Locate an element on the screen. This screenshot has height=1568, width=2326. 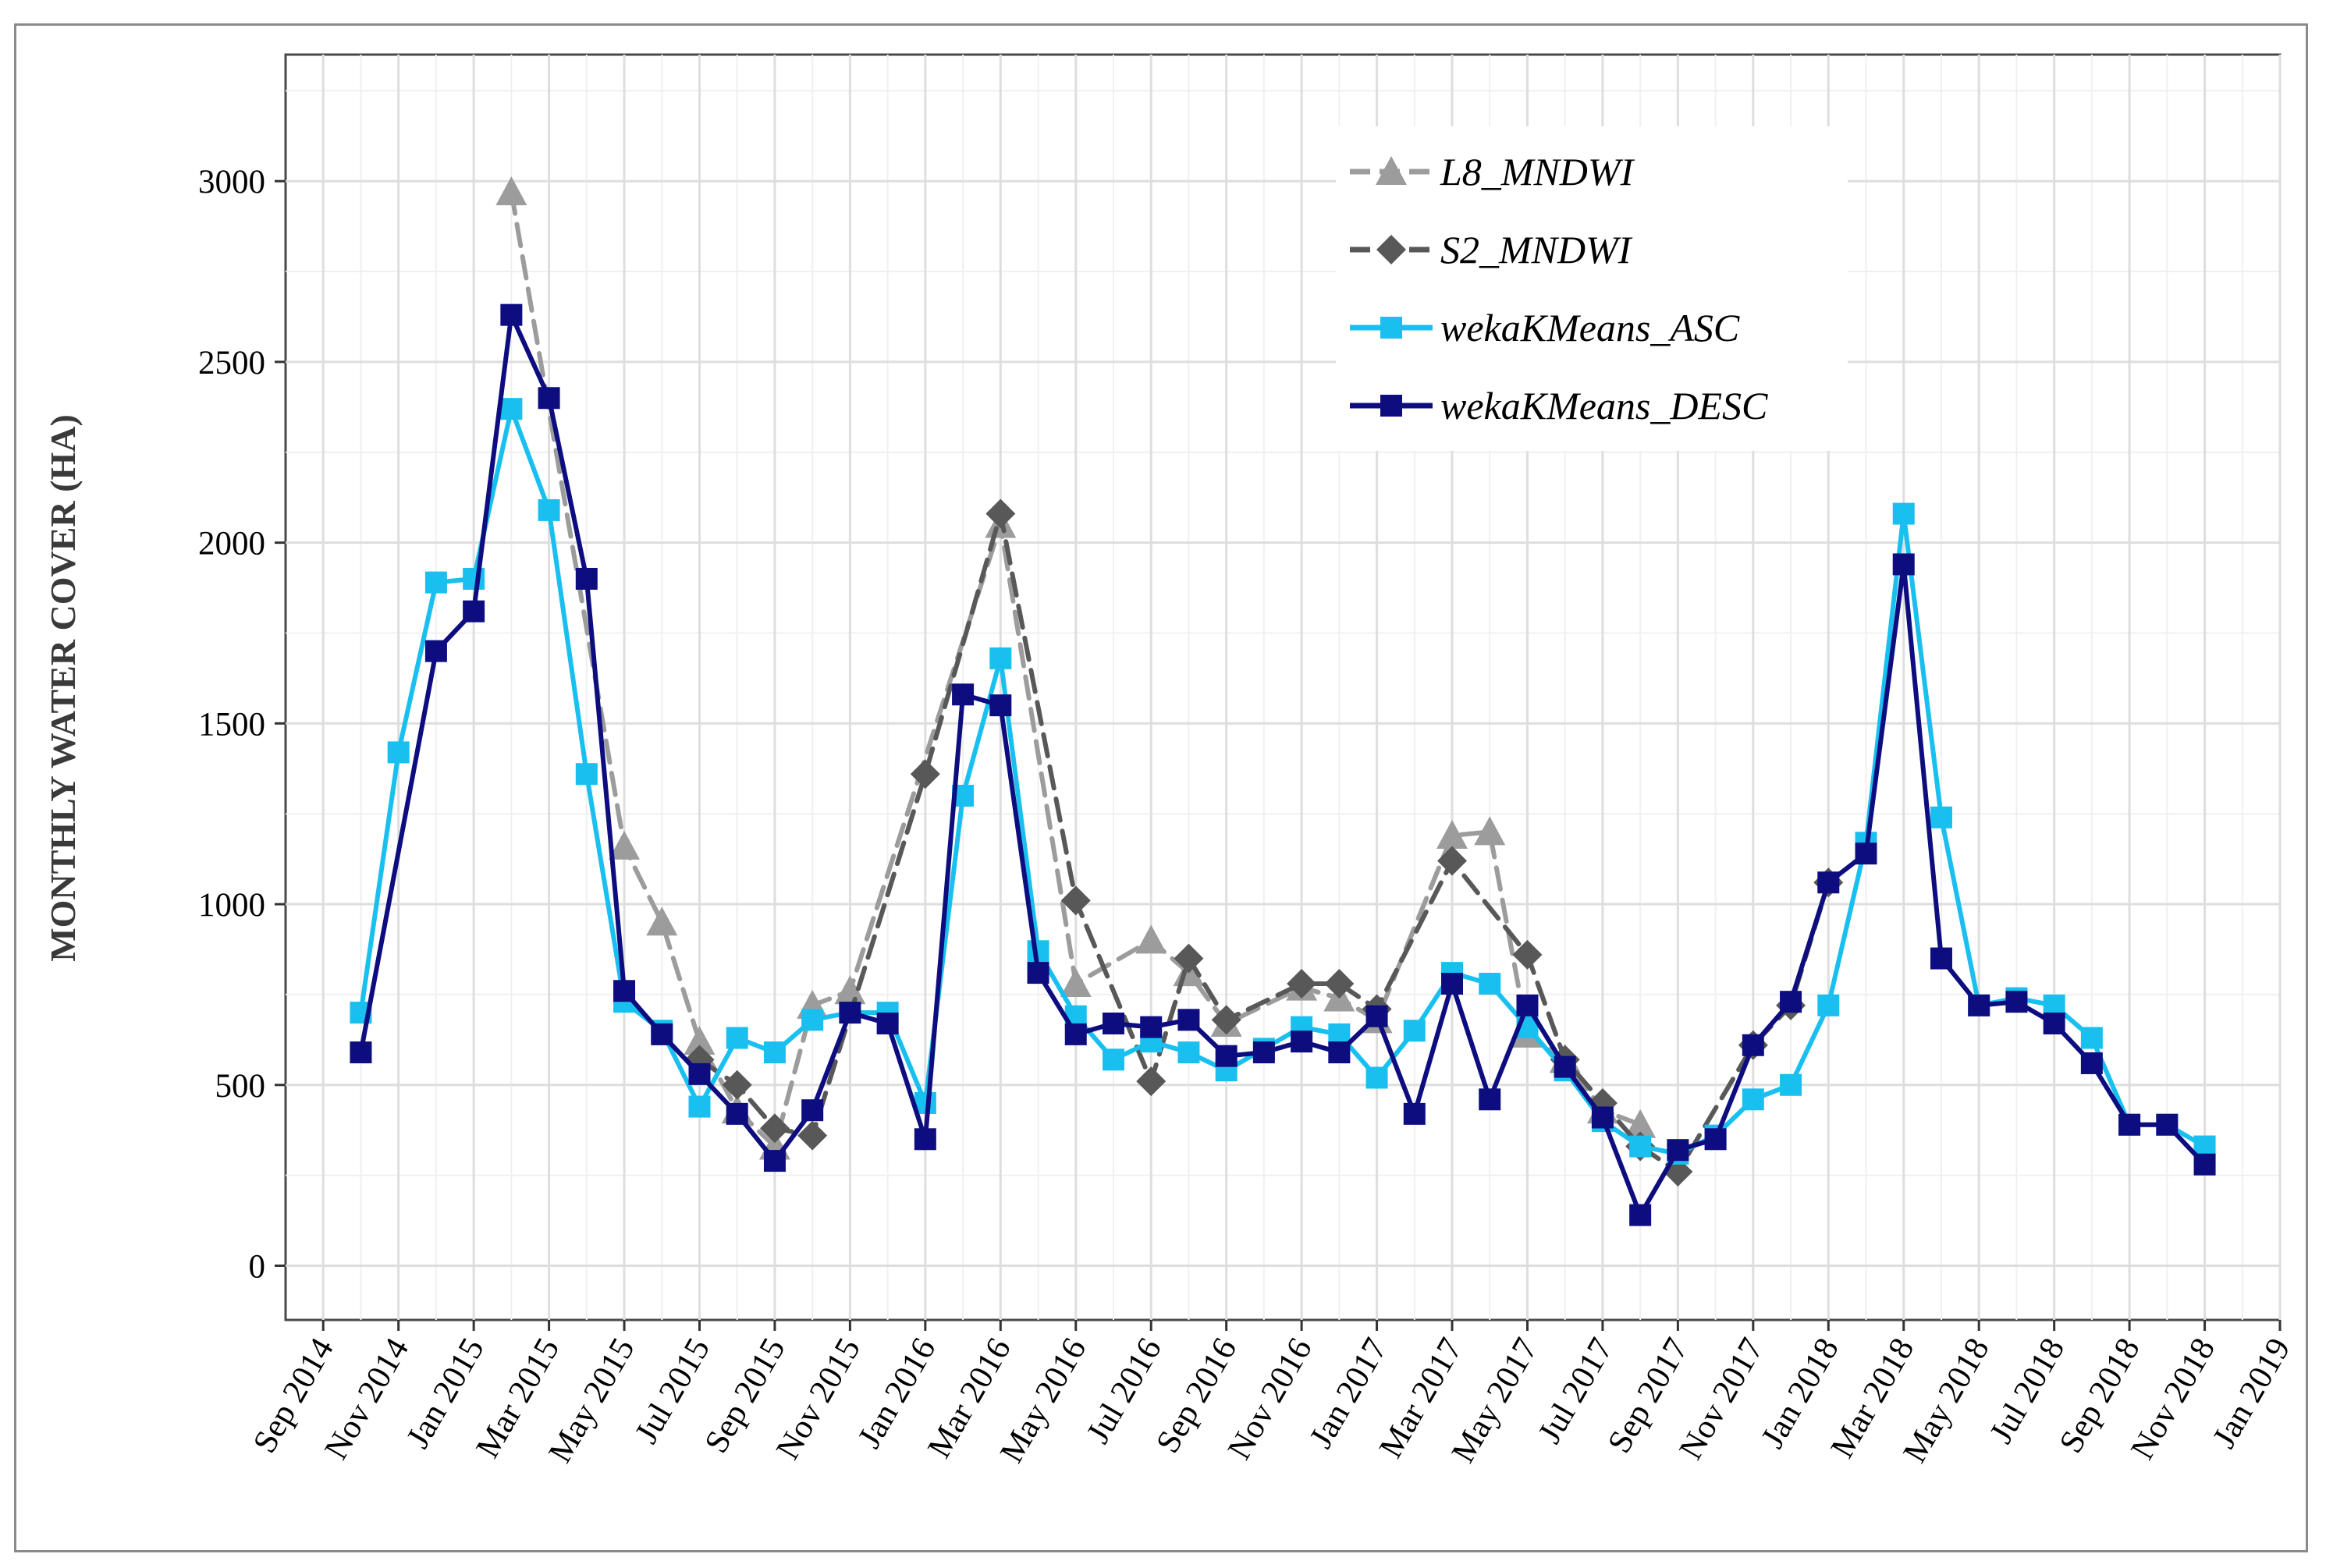
y-tick-label: 1500 is located at coordinates (231, 725).